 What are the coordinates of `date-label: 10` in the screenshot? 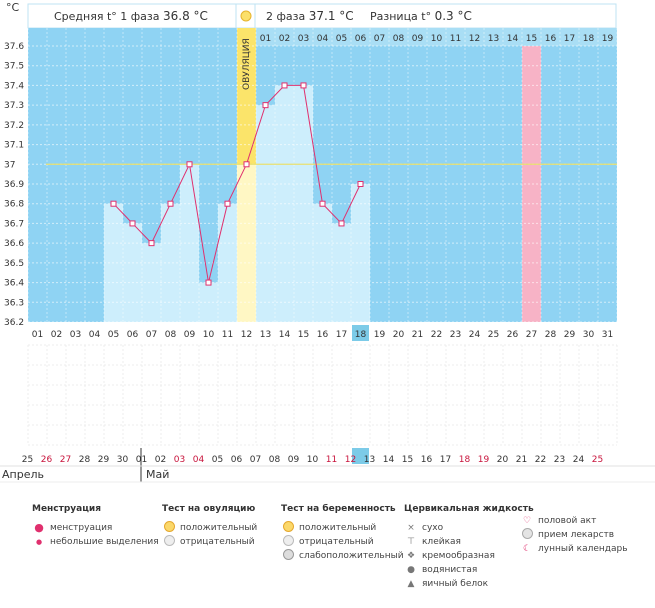 It's located at (313, 460).